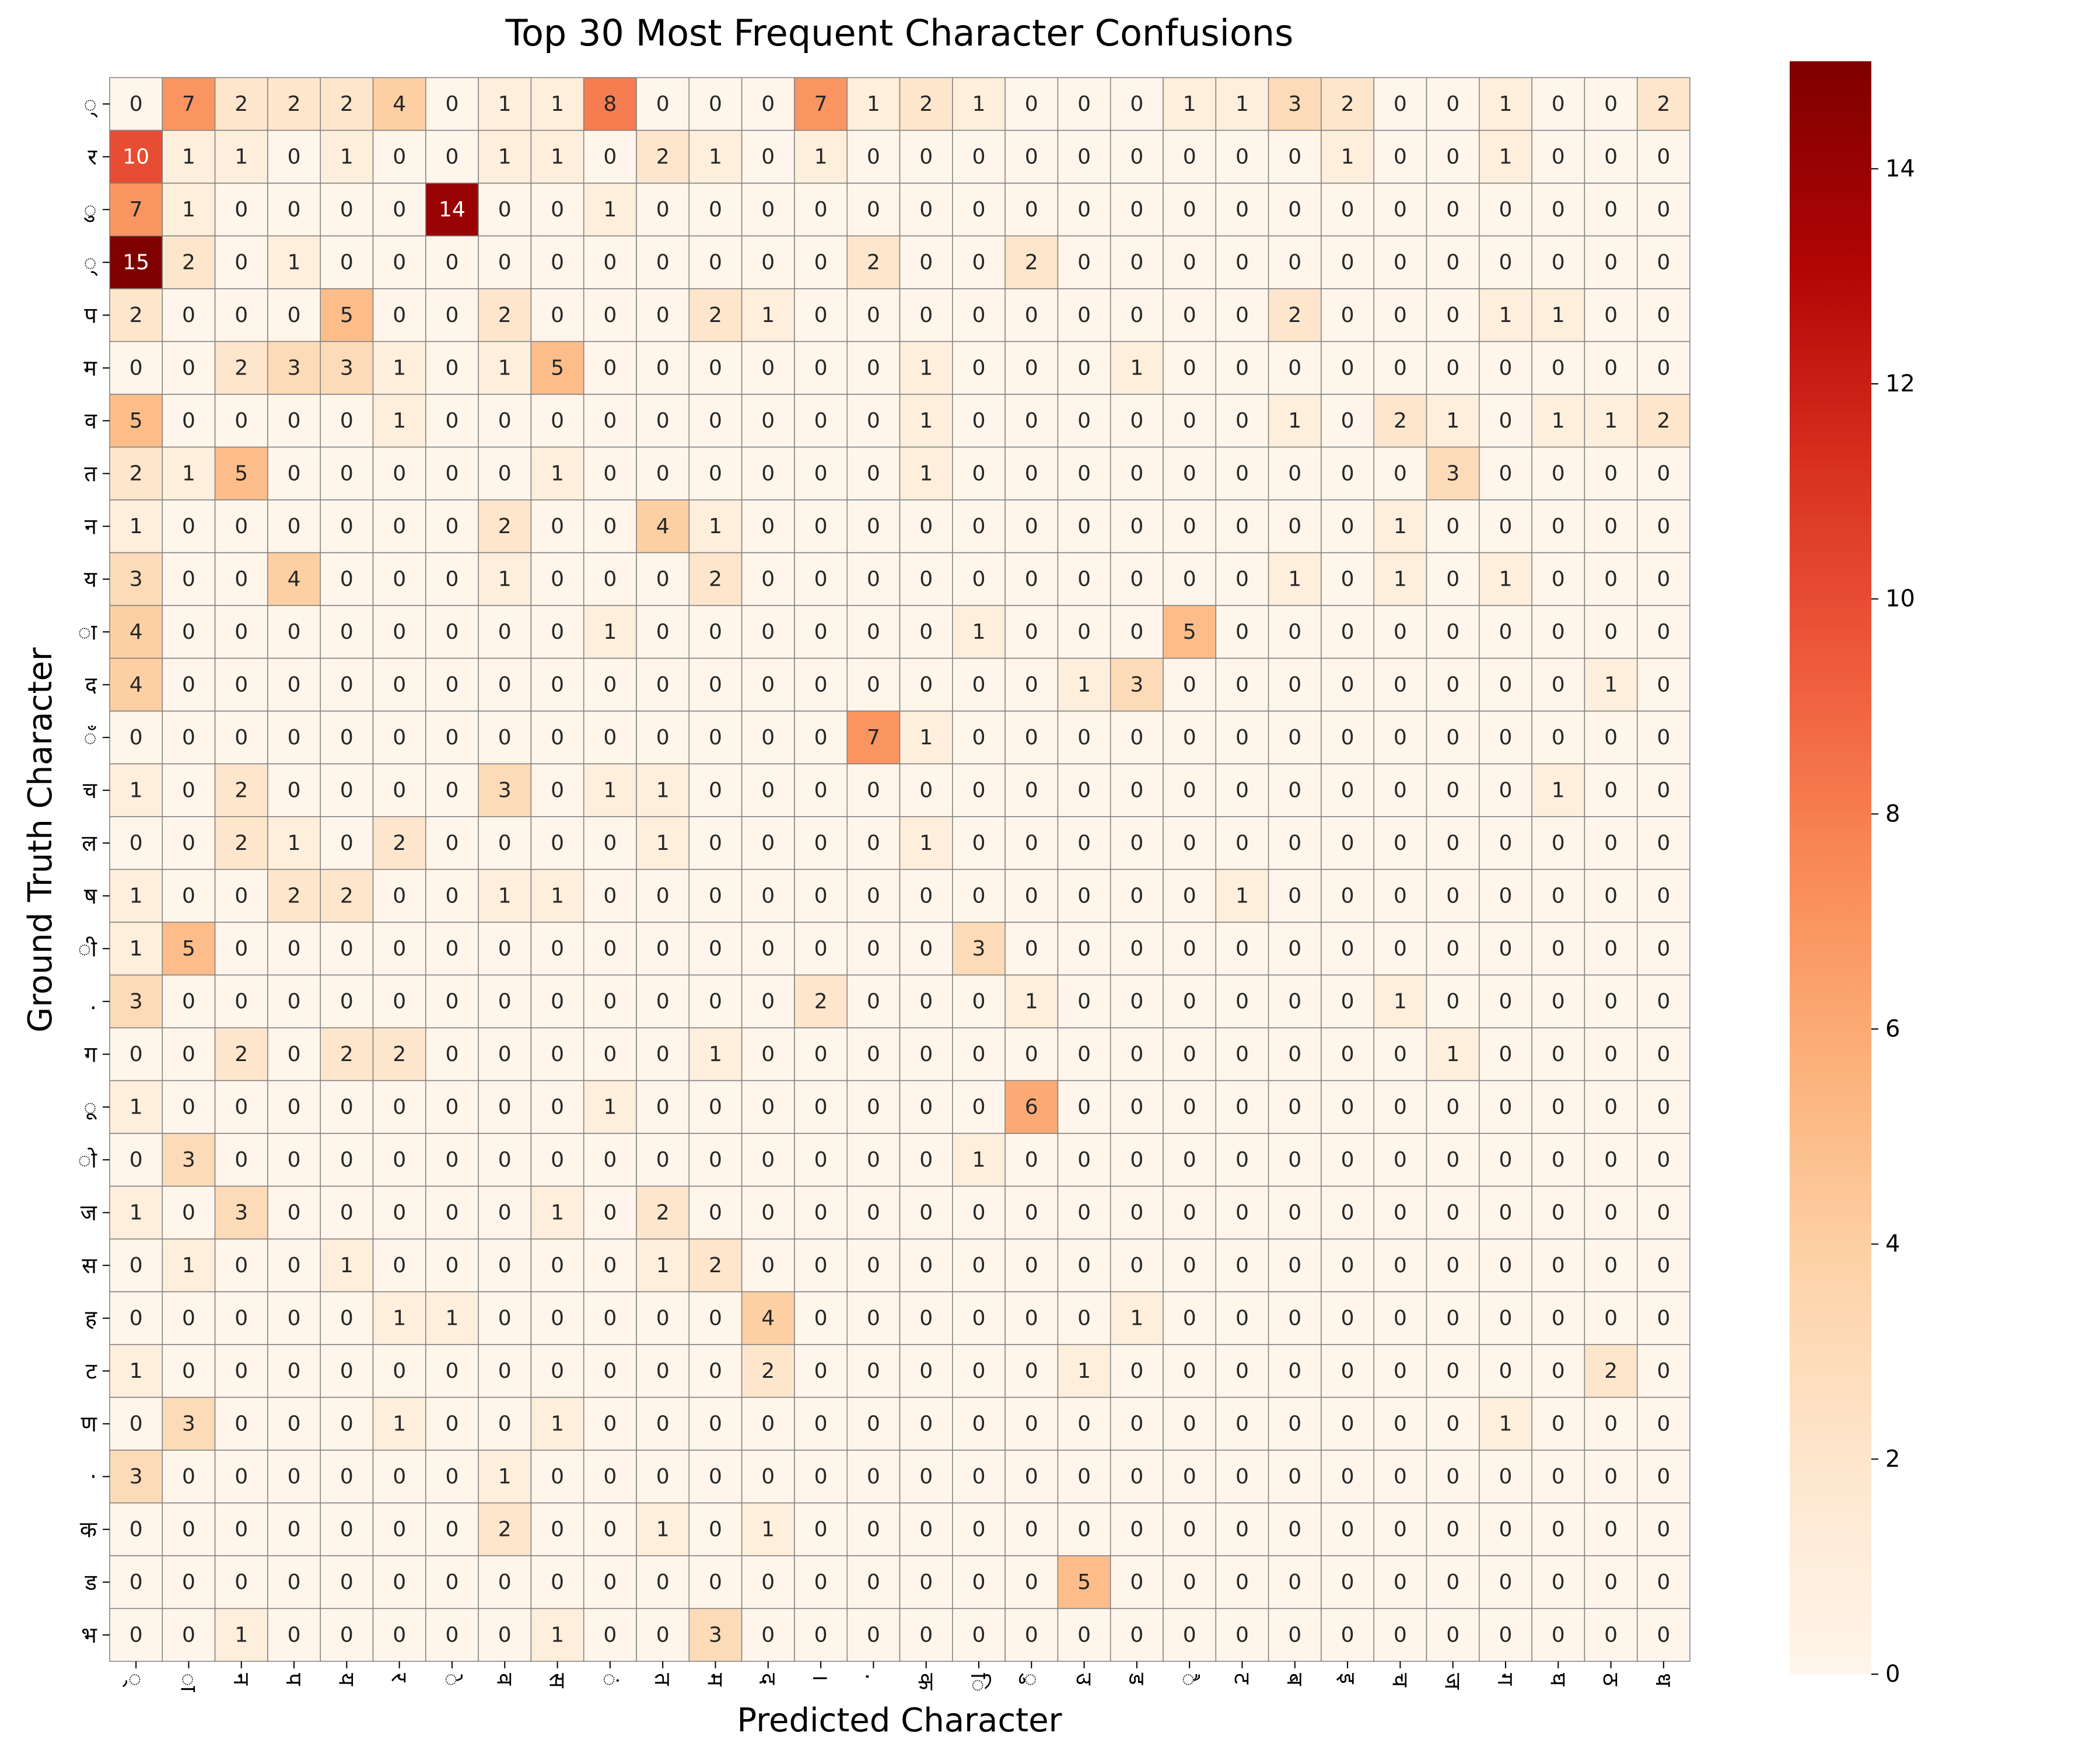  I want to click on col-tick-label-19: ड, so click(1137, 1678).